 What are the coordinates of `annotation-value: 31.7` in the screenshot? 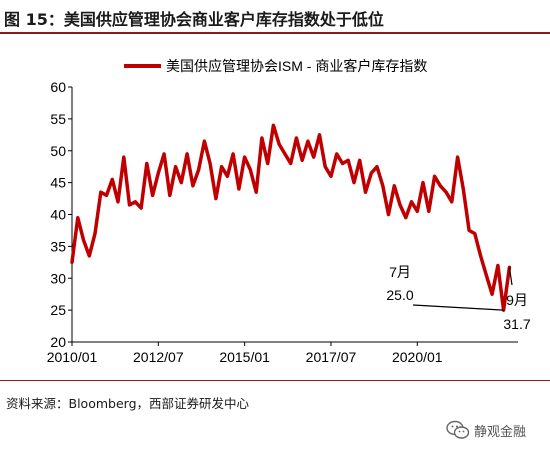 It's located at (516, 324).